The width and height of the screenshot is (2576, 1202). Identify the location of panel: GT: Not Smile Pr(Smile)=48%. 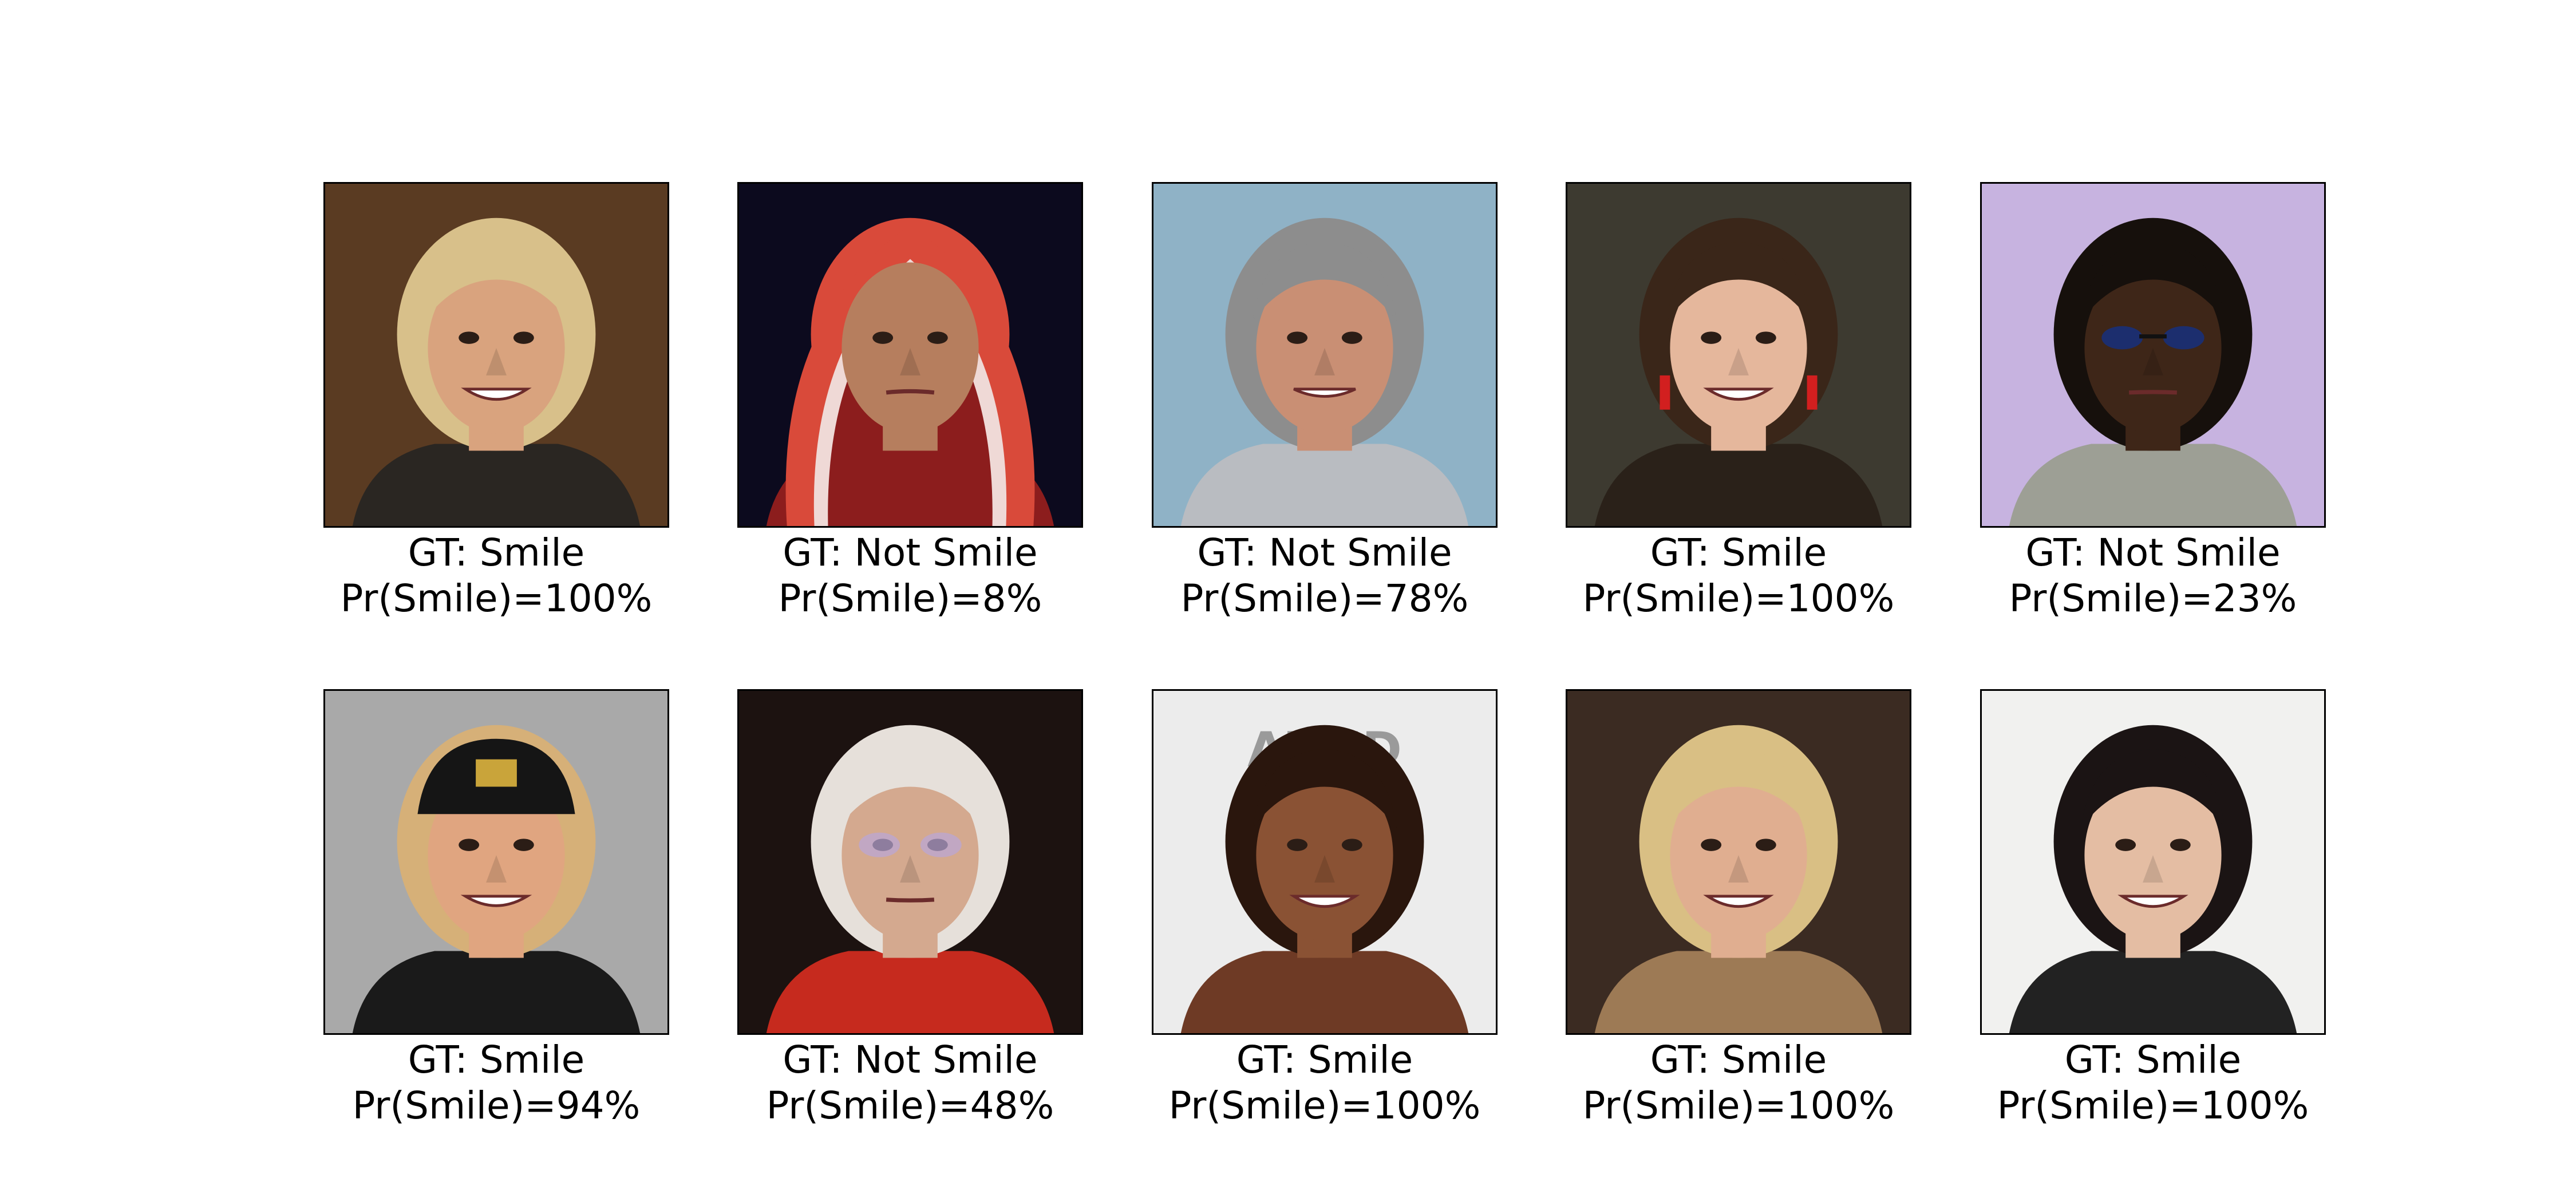
(954, 927).